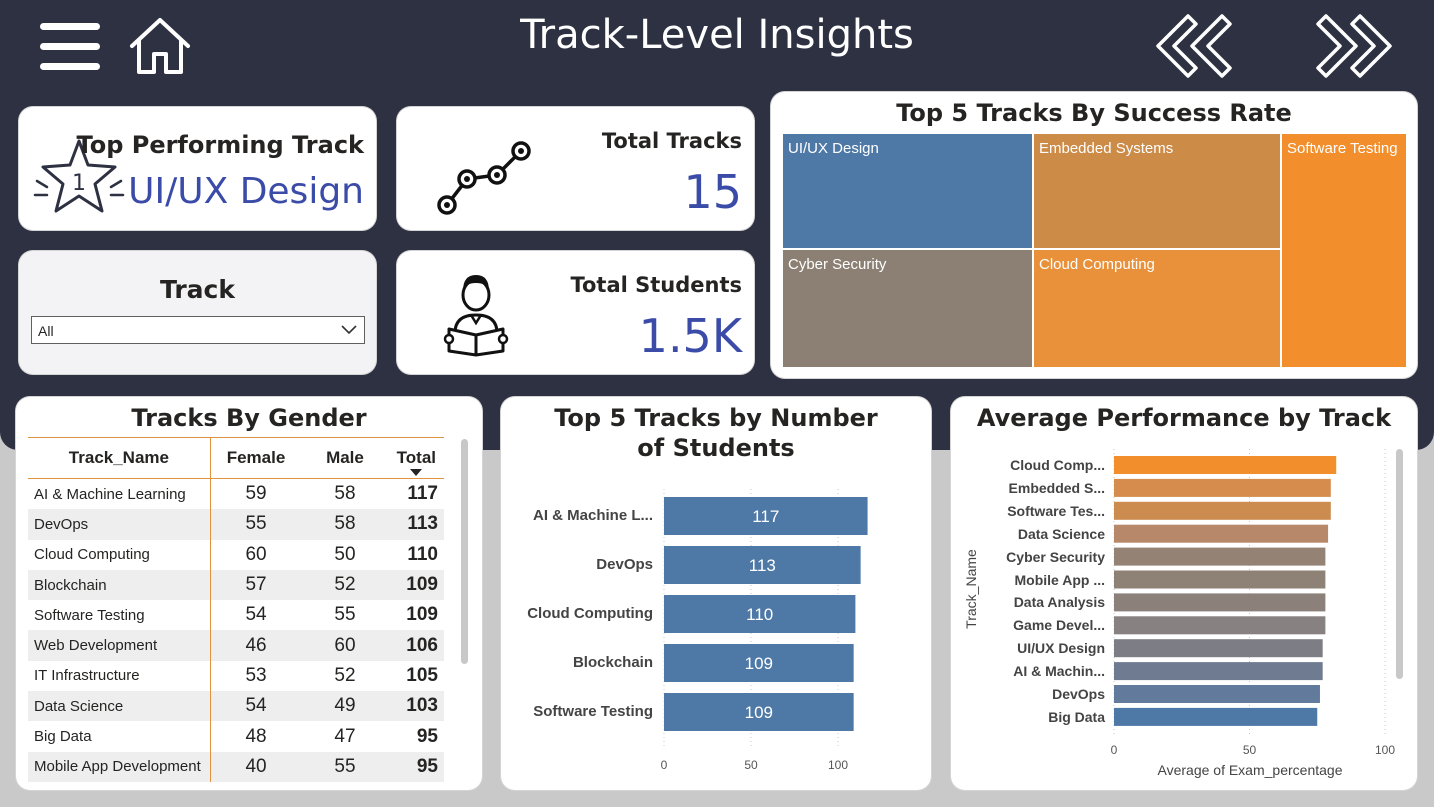 Image resolution: width=1434 pixels, height=807 pixels. I want to click on cell-female: 55, so click(256, 524).